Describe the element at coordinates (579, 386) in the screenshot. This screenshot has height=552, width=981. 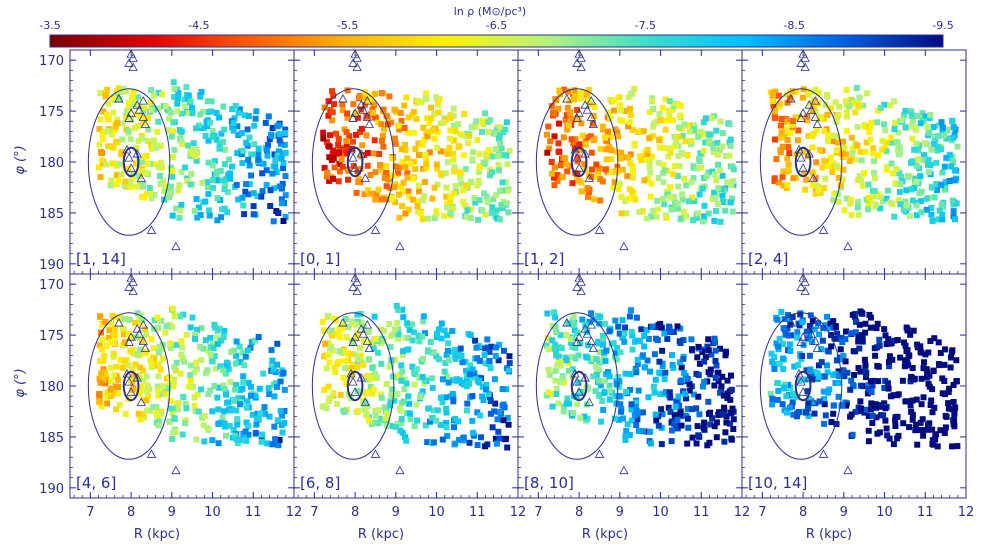
I see `small-ellipse` at that location.